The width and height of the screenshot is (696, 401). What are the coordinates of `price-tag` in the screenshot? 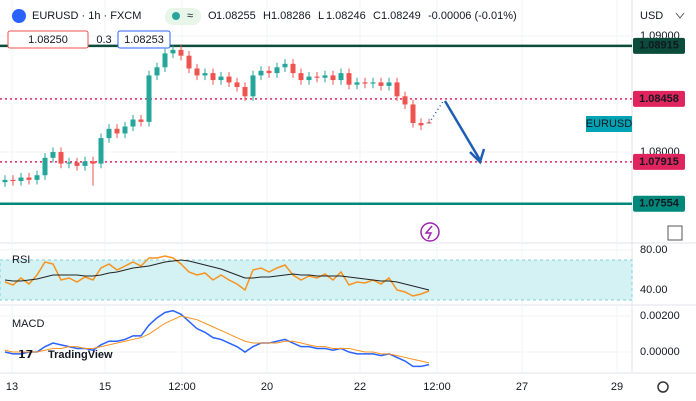 It's located at (609, 124).